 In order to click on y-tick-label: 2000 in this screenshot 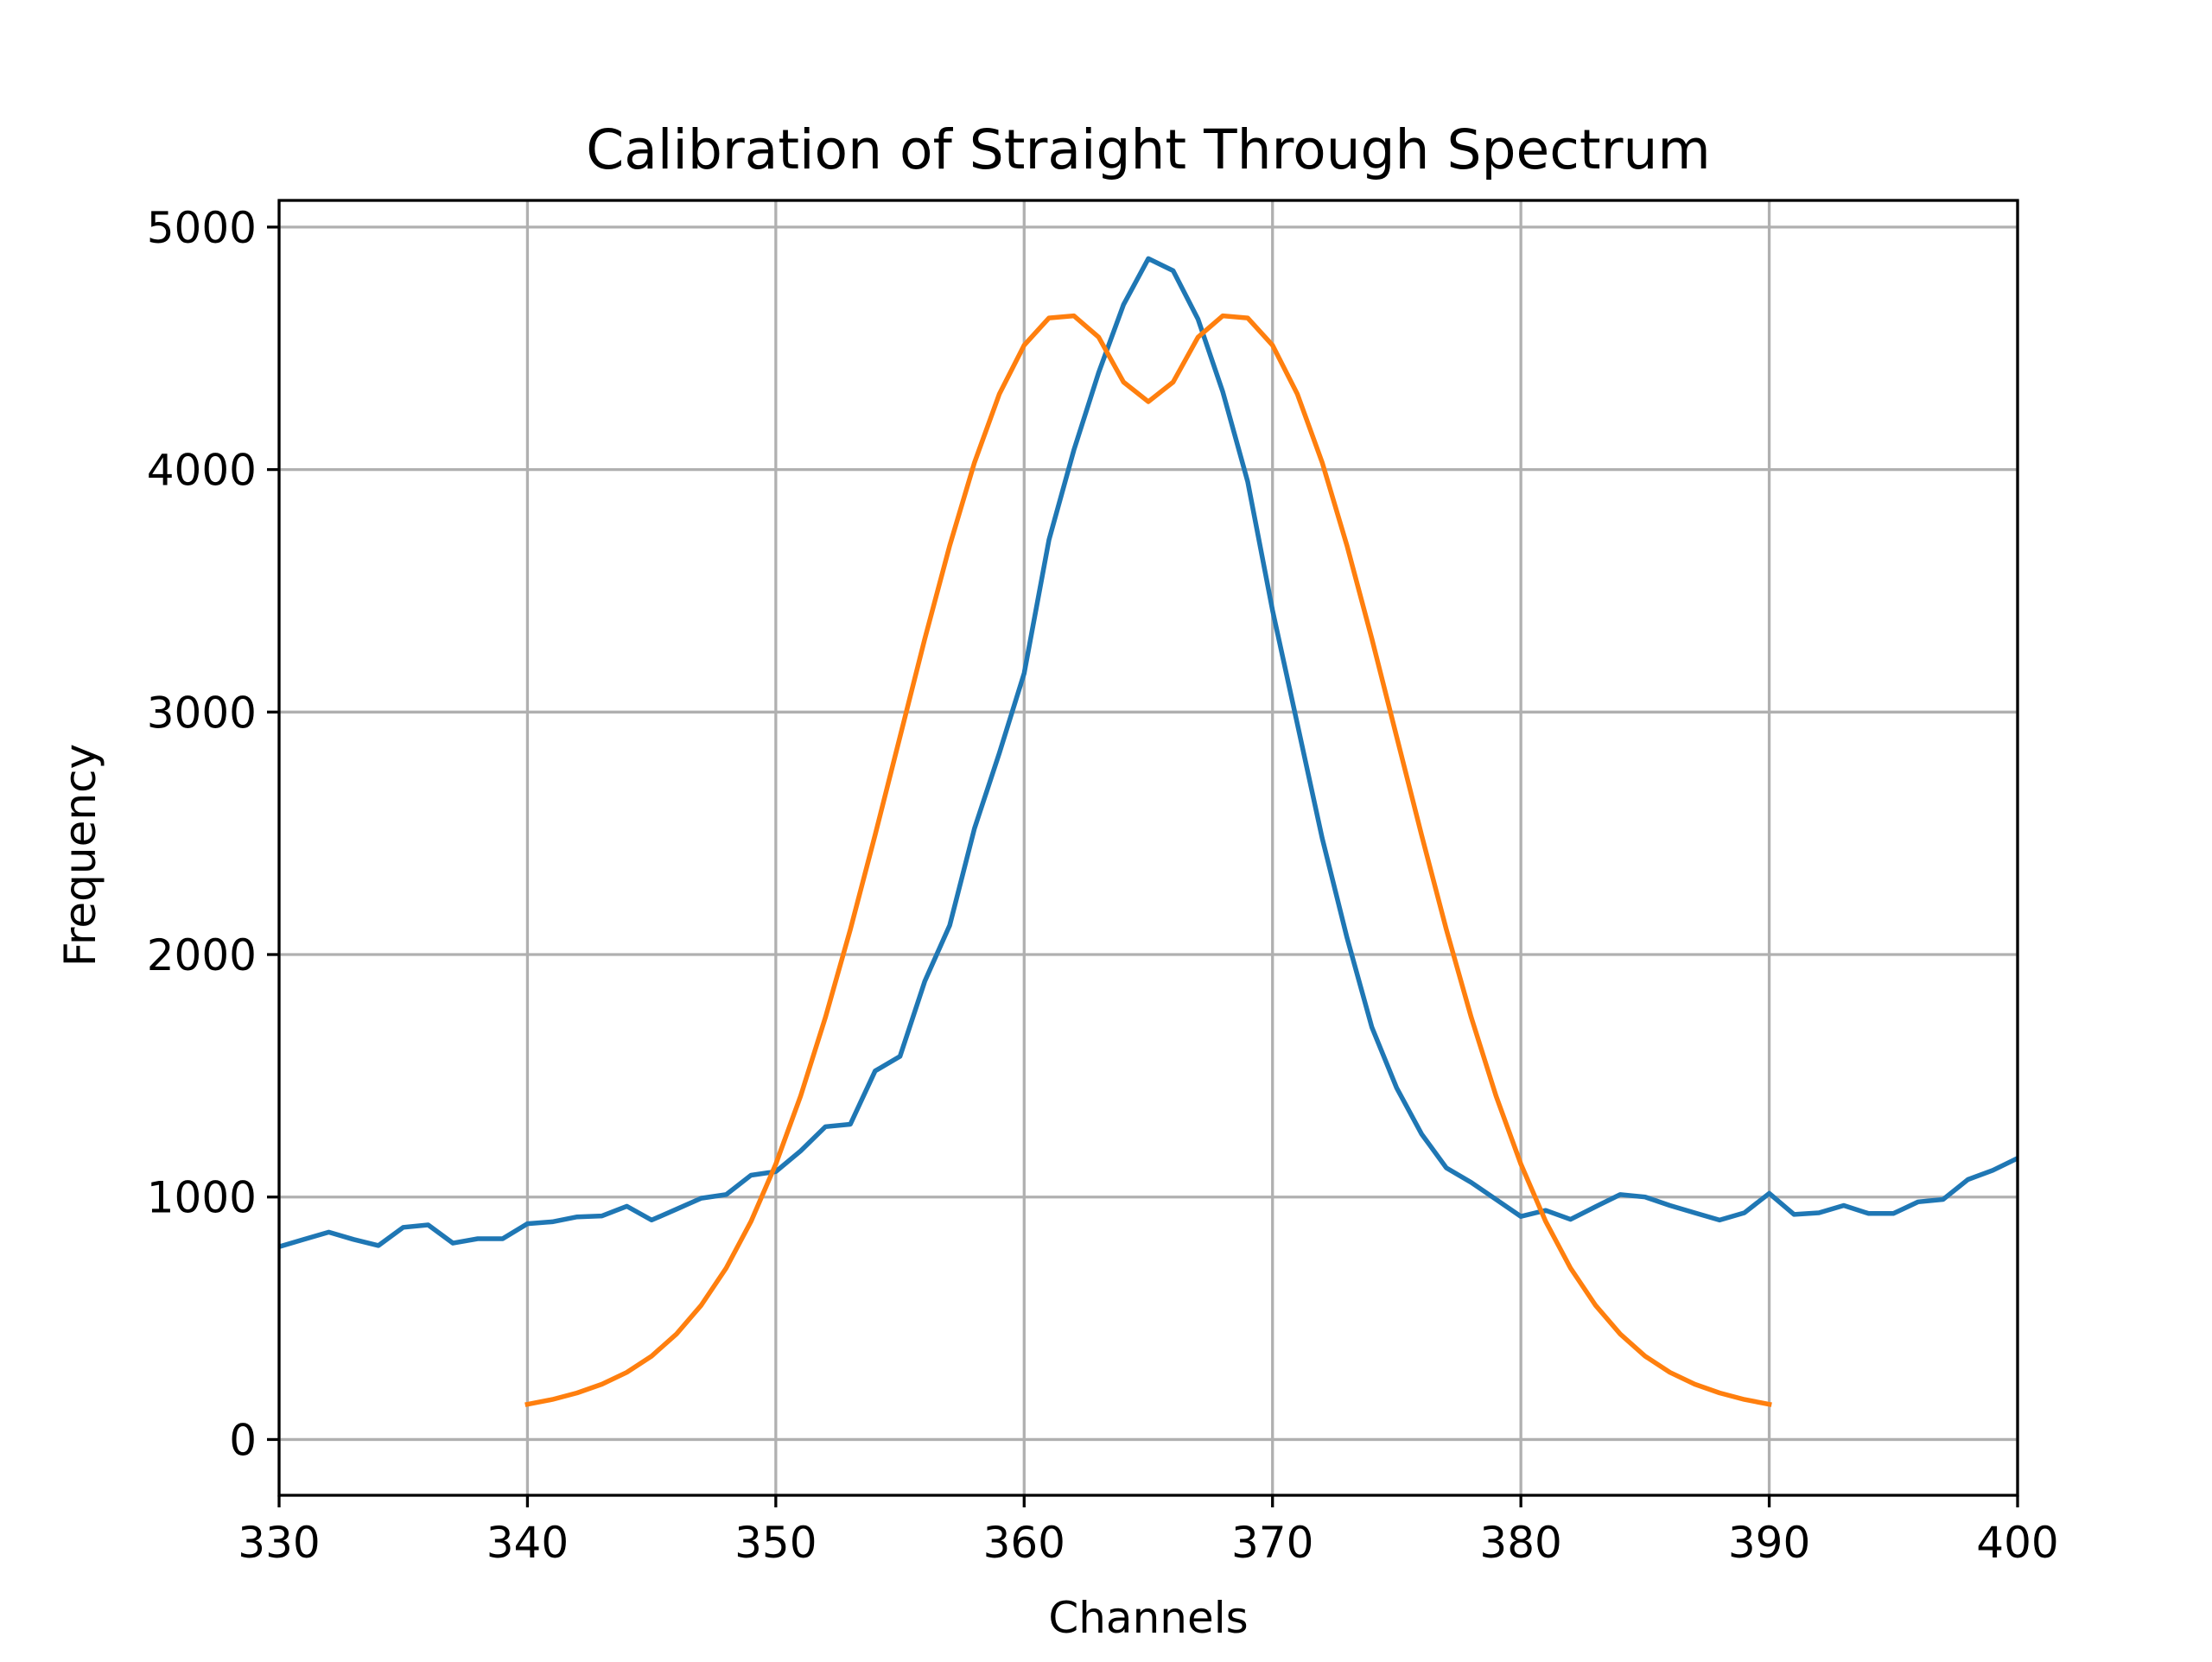, I will do `click(202, 955)`.